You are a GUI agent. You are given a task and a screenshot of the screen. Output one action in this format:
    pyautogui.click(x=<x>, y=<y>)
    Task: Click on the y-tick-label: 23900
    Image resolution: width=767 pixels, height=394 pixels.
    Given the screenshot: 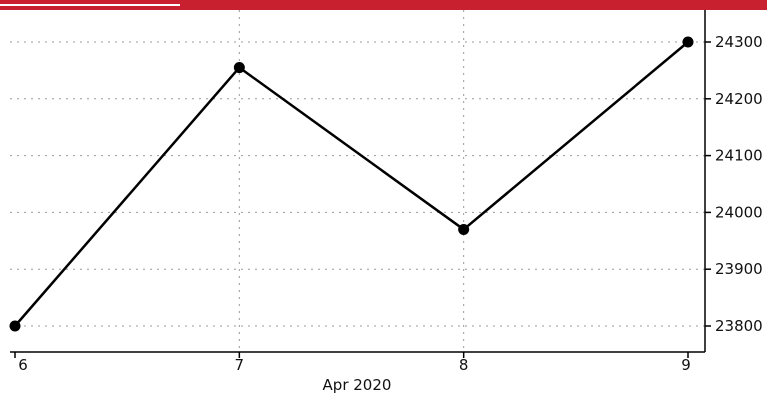 What is the action you would take?
    pyautogui.click(x=739, y=269)
    